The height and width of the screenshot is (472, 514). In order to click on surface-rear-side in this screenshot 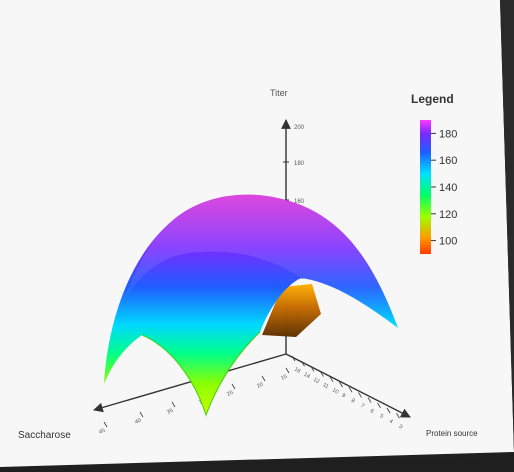, I will do `click(291, 310)`.